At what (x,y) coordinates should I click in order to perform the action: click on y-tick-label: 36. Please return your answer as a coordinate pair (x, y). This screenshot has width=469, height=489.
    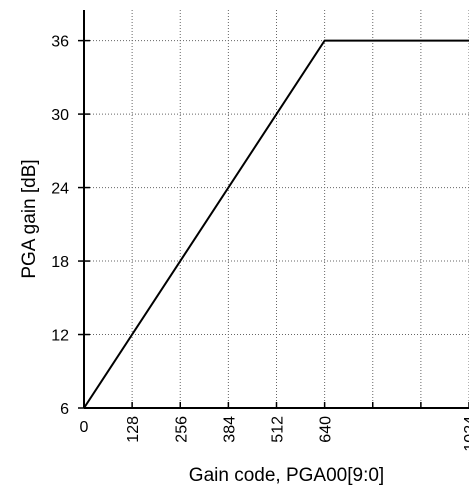
    Looking at the image, I should click on (60, 42).